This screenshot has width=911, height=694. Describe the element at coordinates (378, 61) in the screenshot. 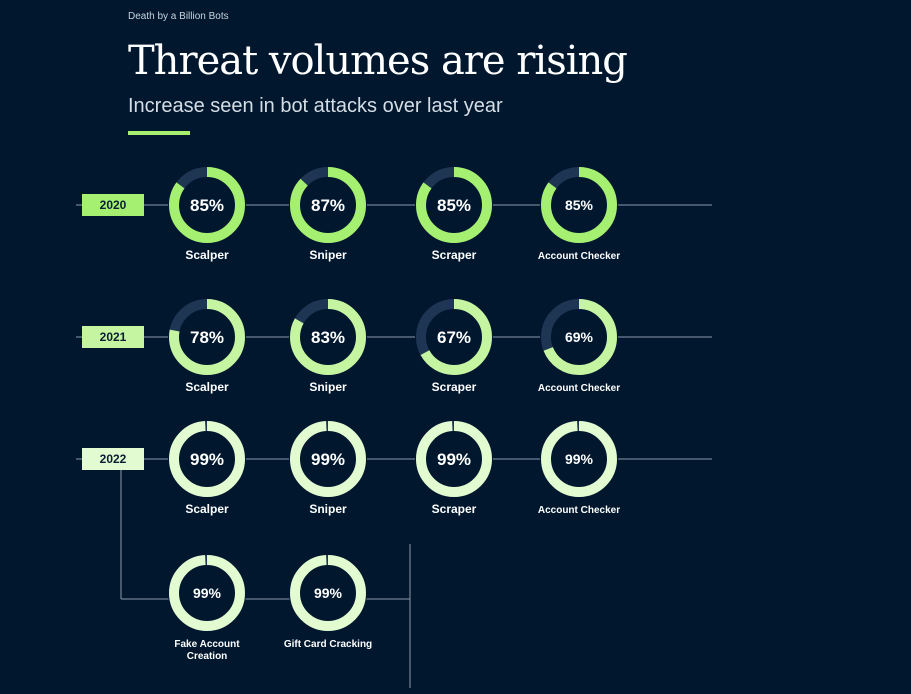

I see `page-title: Threat volumes are rising` at that location.